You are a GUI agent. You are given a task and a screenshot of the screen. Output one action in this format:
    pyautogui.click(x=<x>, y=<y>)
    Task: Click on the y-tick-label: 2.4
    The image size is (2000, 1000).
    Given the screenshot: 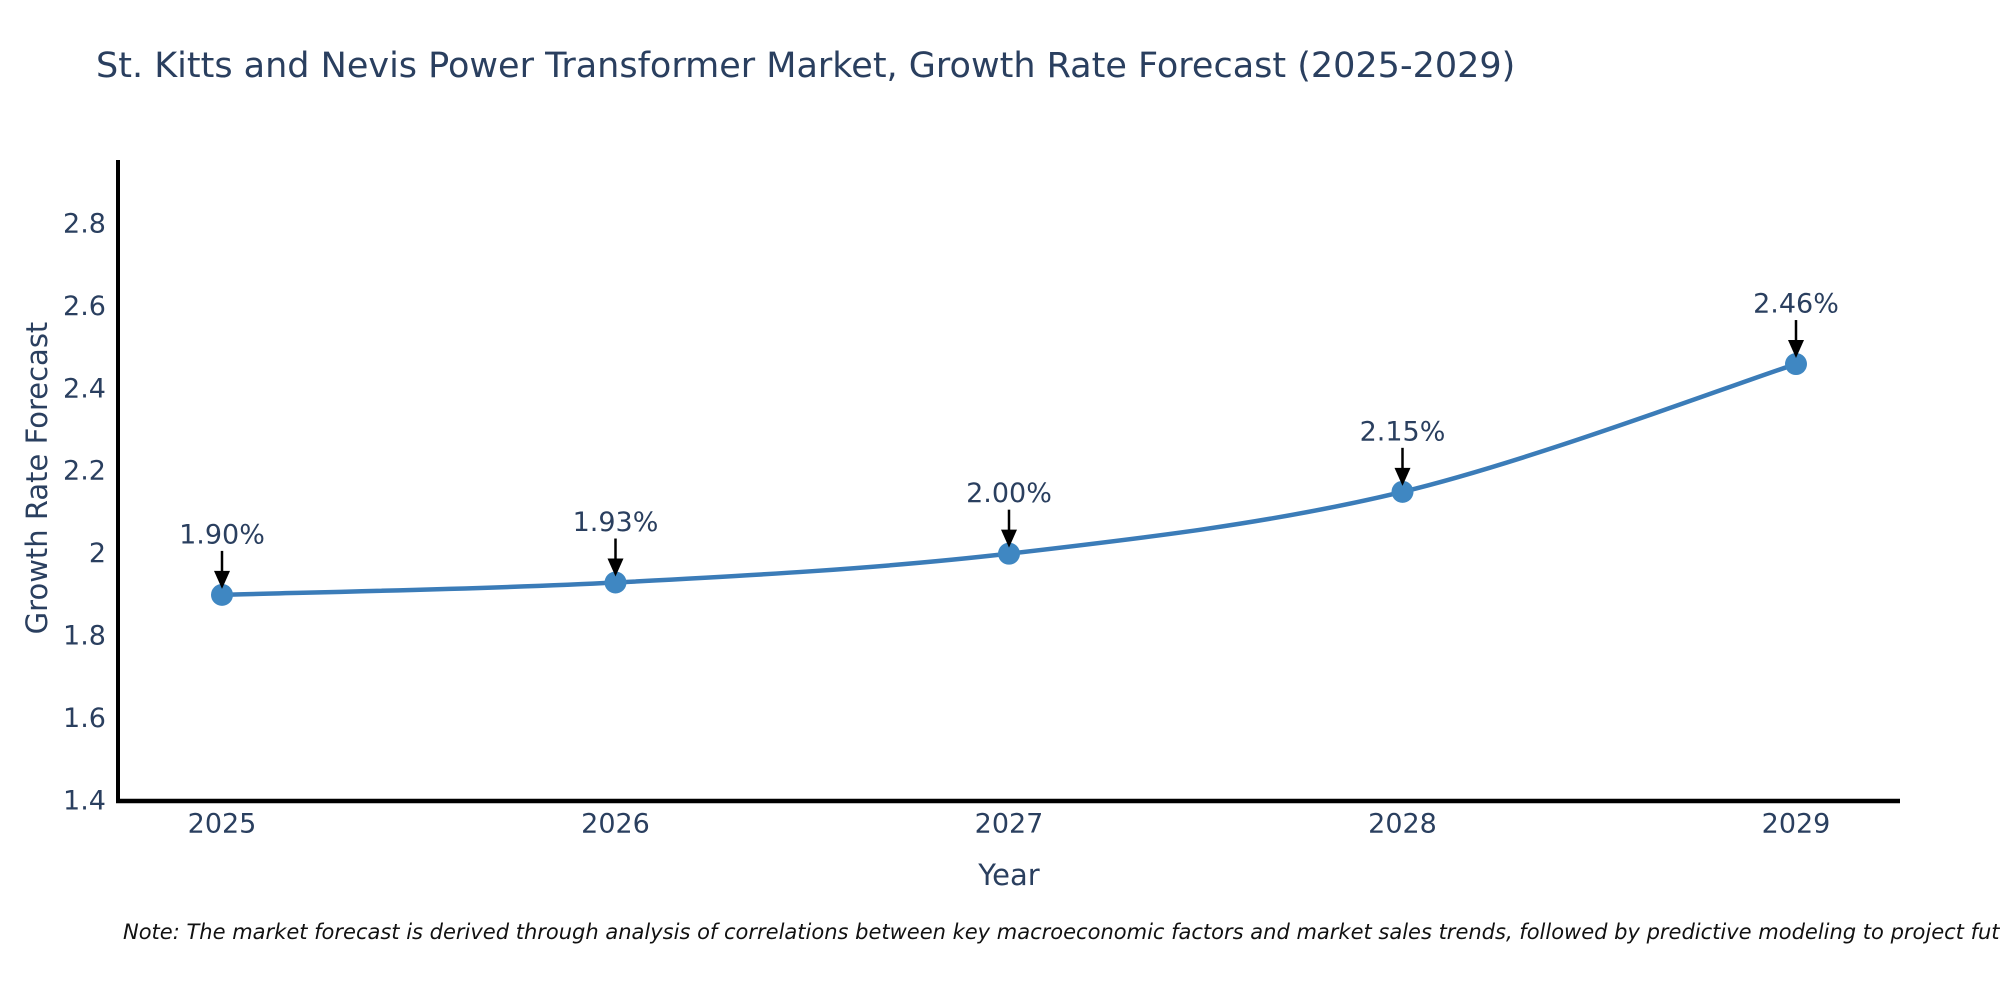 What is the action you would take?
    pyautogui.click(x=84, y=388)
    